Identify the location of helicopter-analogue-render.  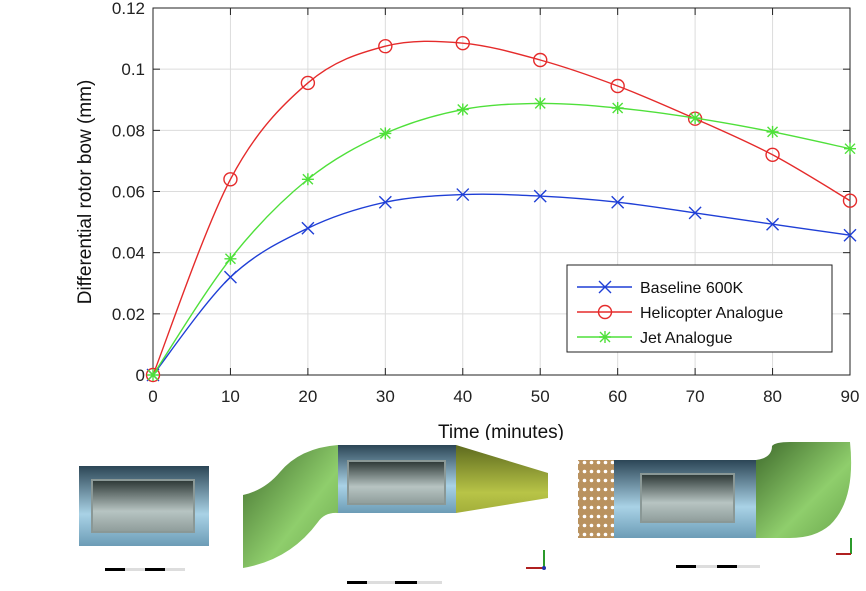
(395, 514).